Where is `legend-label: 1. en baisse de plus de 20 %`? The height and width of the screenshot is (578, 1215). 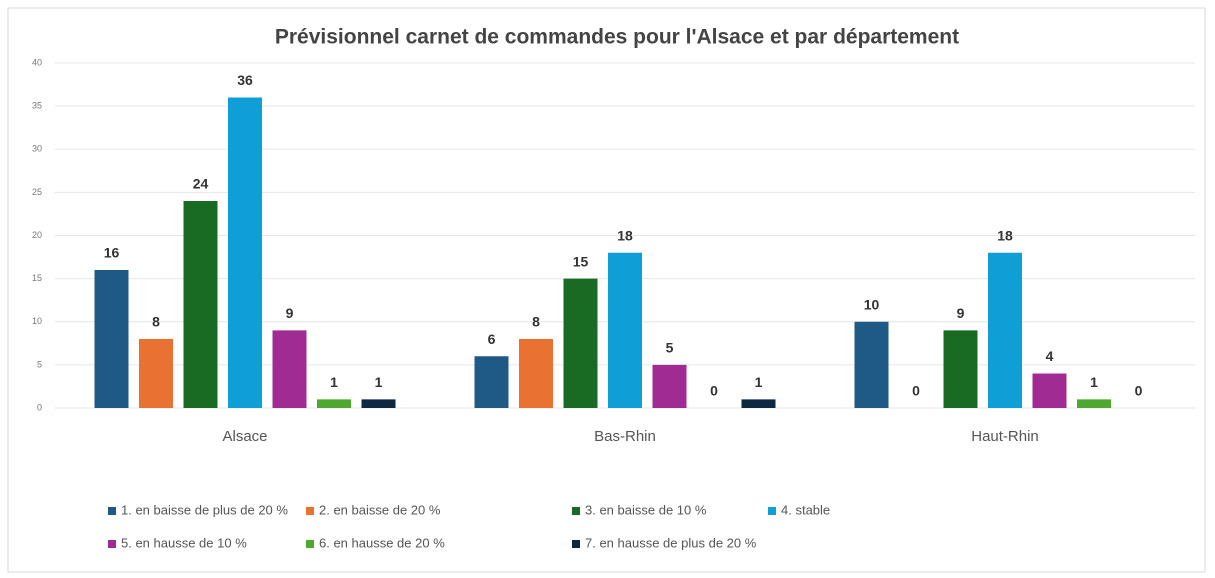 legend-label: 1. en baisse de plus de 20 % is located at coordinates (204, 509).